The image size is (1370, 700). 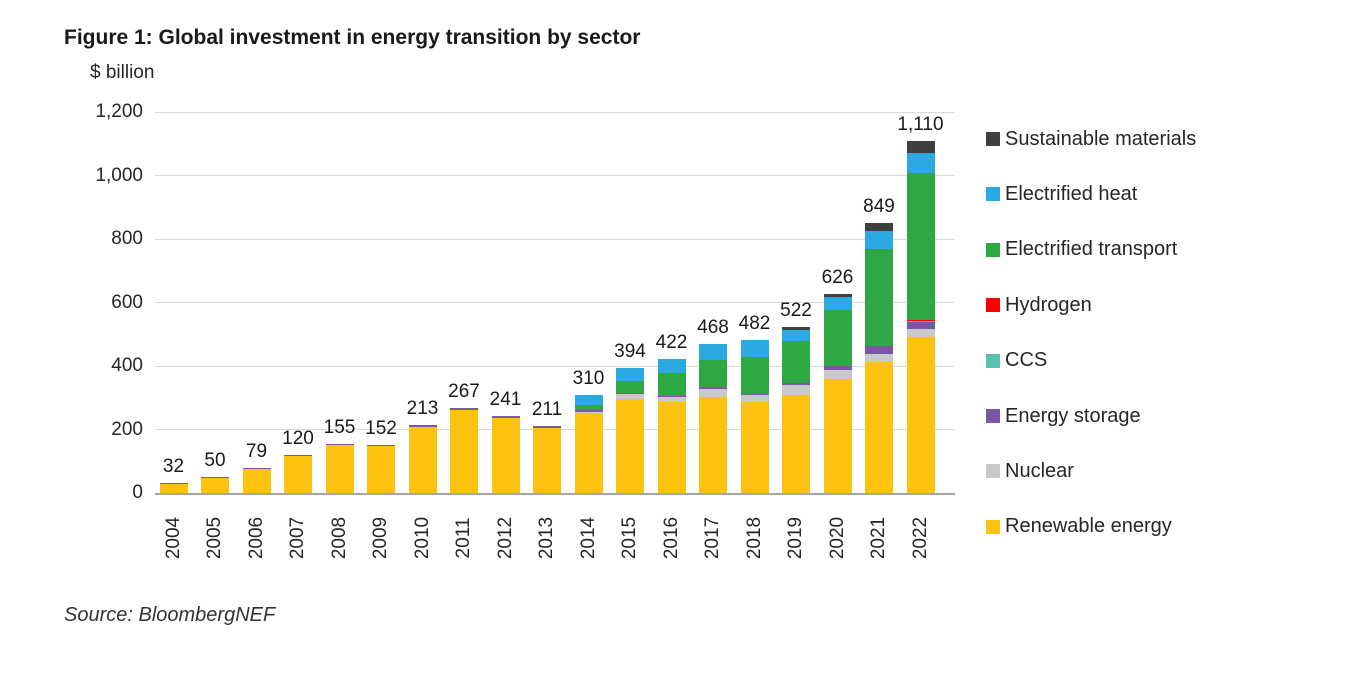 What do you see at coordinates (422, 538) in the screenshot?
I see `x-tick-label-2010: 2010` at bounding box center [422, 538].